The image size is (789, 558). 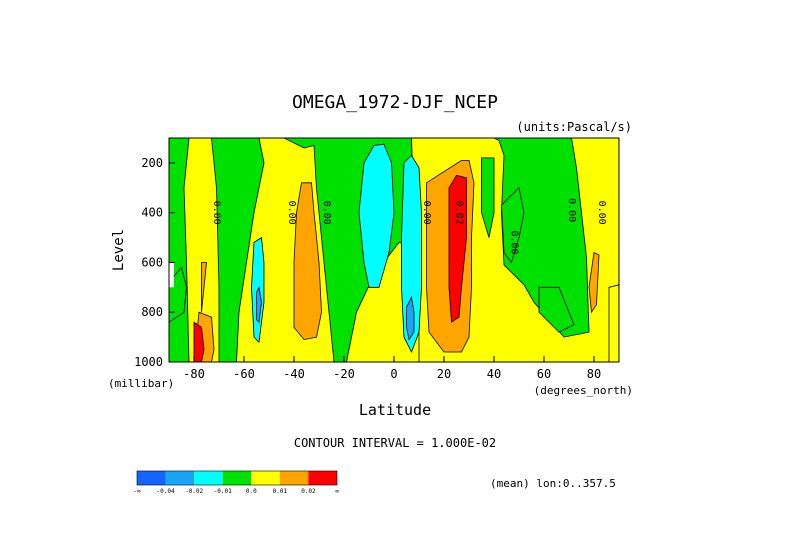 I want to click on y-tick-label: 600, so click(x=152, y=262).